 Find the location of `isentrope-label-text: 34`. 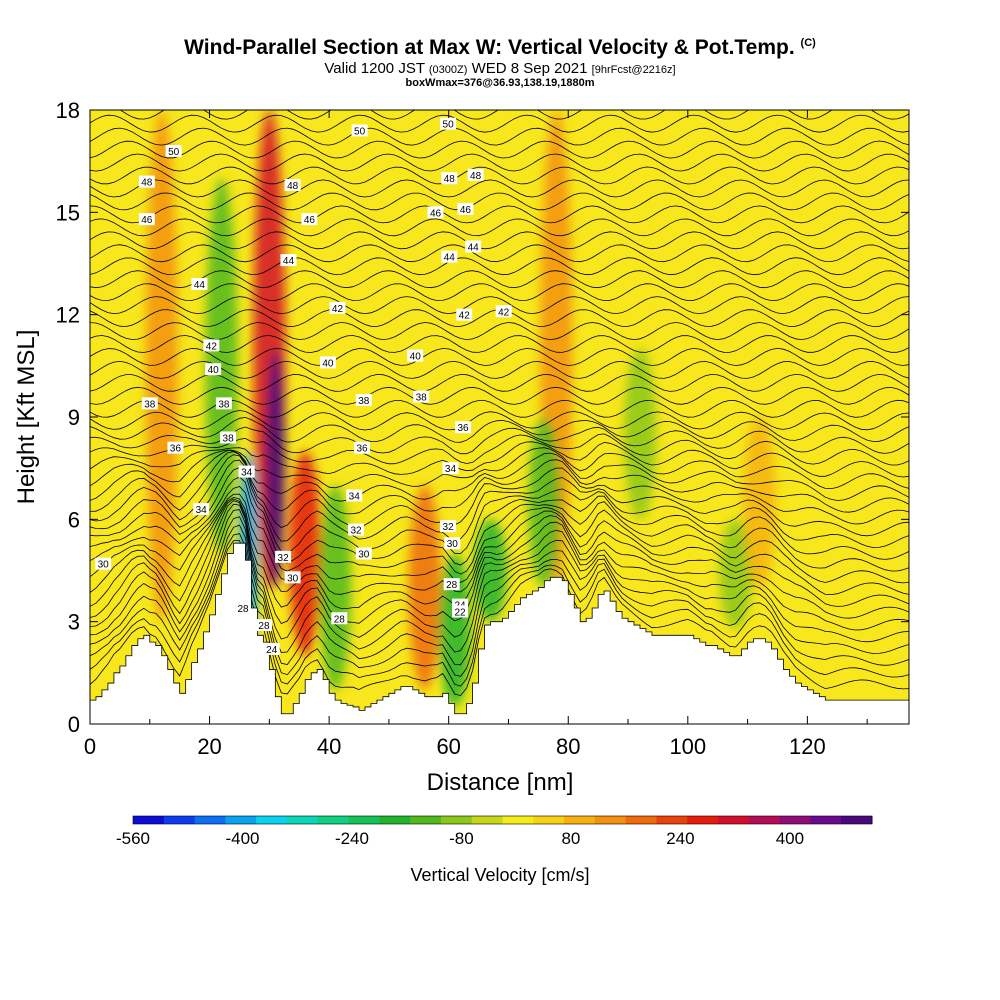

isentrope-label-text: 34 is located at coordinates (355, 496).